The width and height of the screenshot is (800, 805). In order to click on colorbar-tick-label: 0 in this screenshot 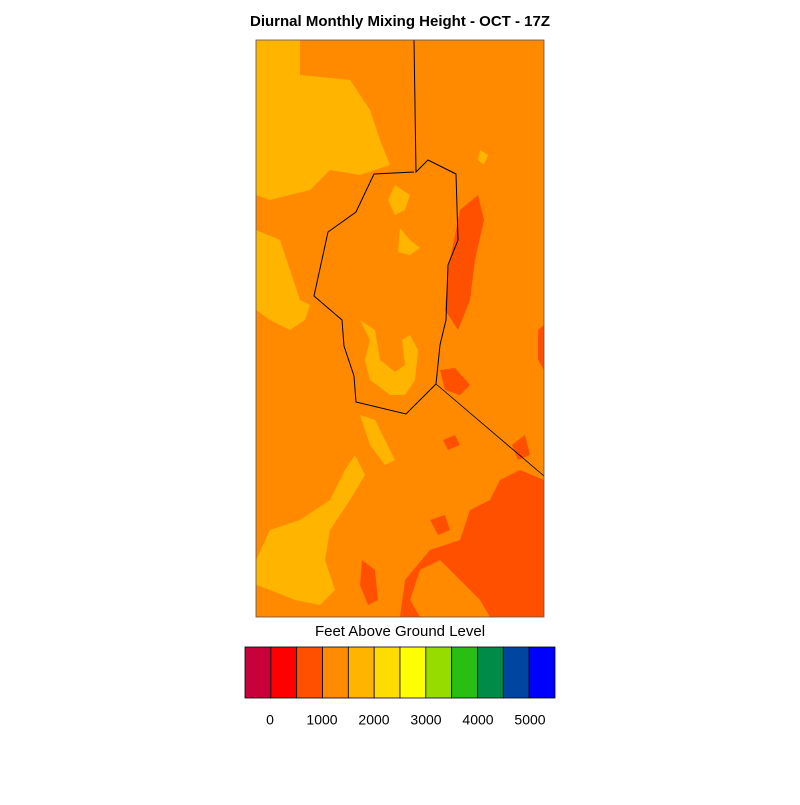, I will do `click(270, 720)`.